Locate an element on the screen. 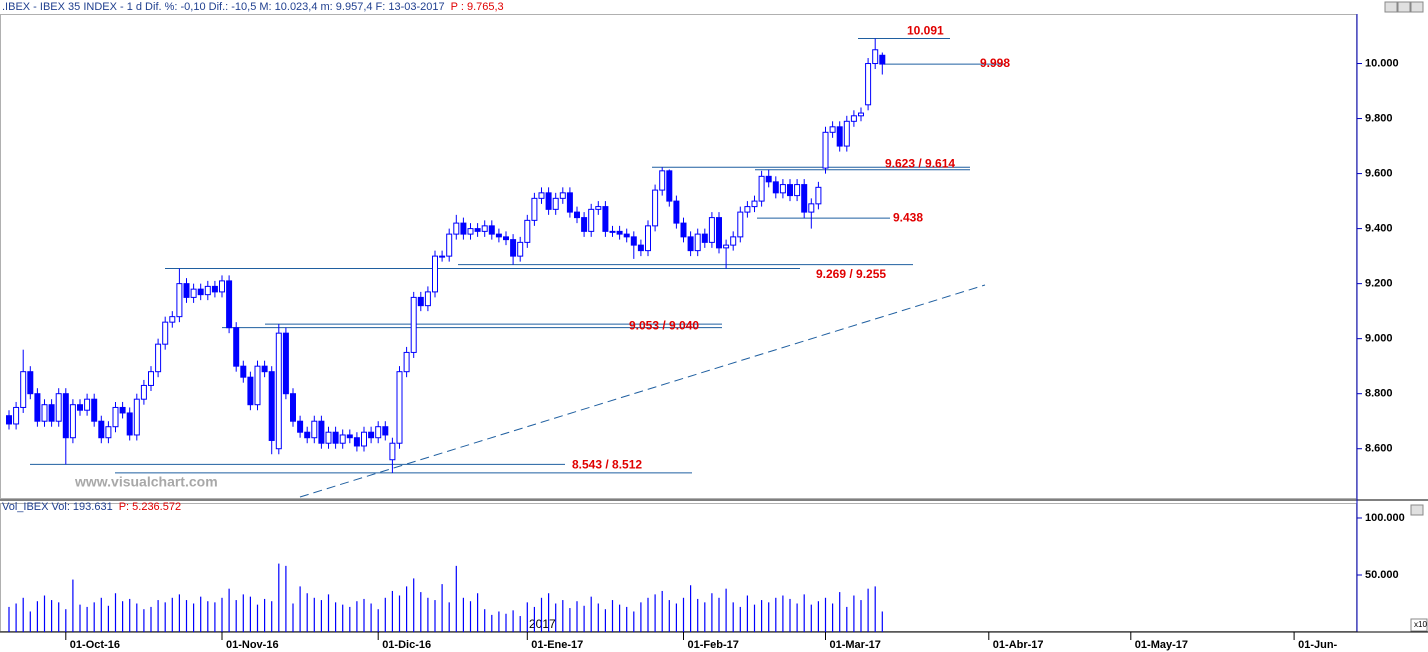 The width and height of the screenshot is (1428, 652). level-label: 9.269 / 9.255 is located at coordinates (851, 274).